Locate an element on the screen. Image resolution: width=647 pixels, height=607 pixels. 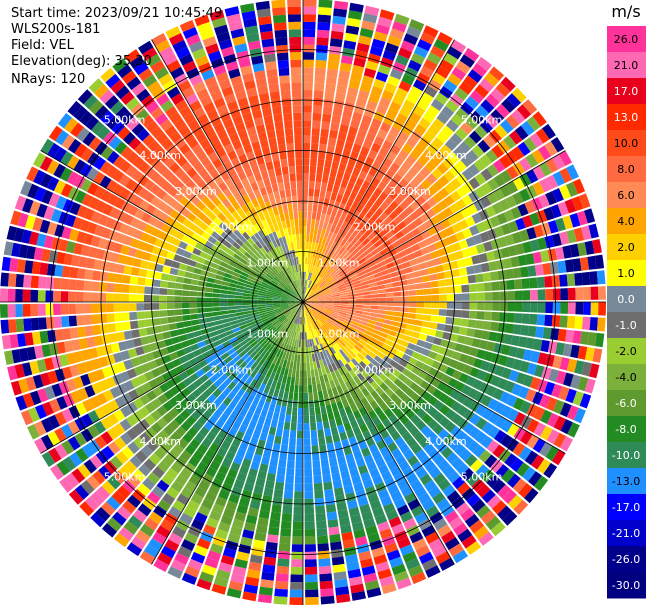
range-ring-label: 4.00km is located at coordinates (160, 441).